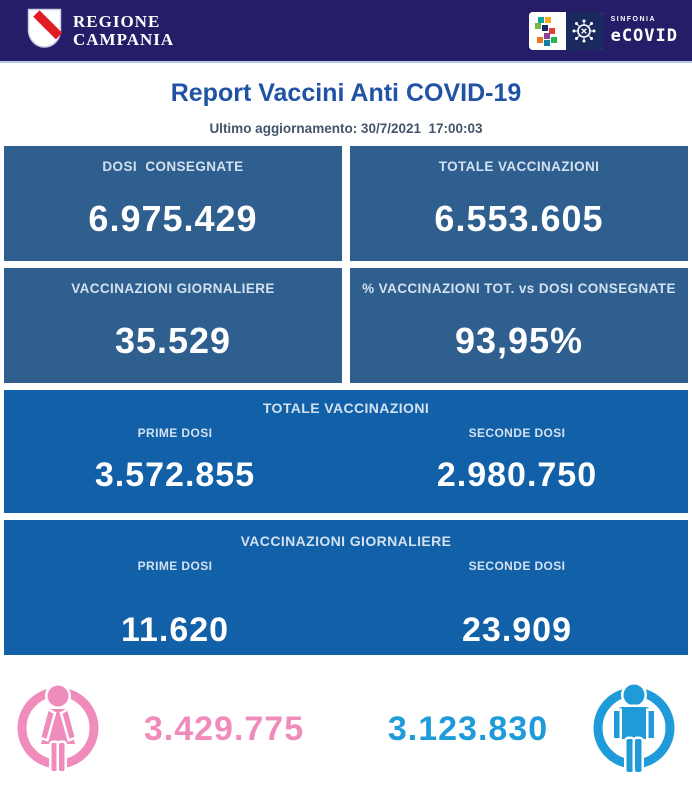 The image size is (692, 800). Describe the element at coordinates (346, 31) in the screenshot. I see `header-bar: REGIONE CAMPANIA` at that location.